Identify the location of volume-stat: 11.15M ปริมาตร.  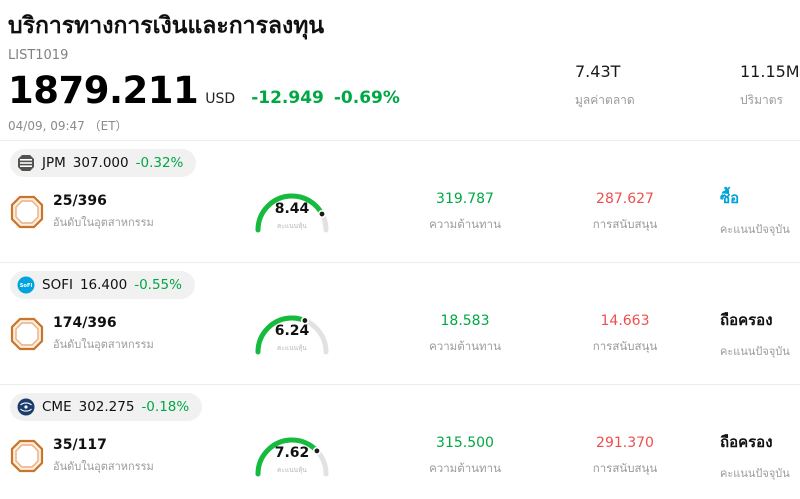
(770, 86).